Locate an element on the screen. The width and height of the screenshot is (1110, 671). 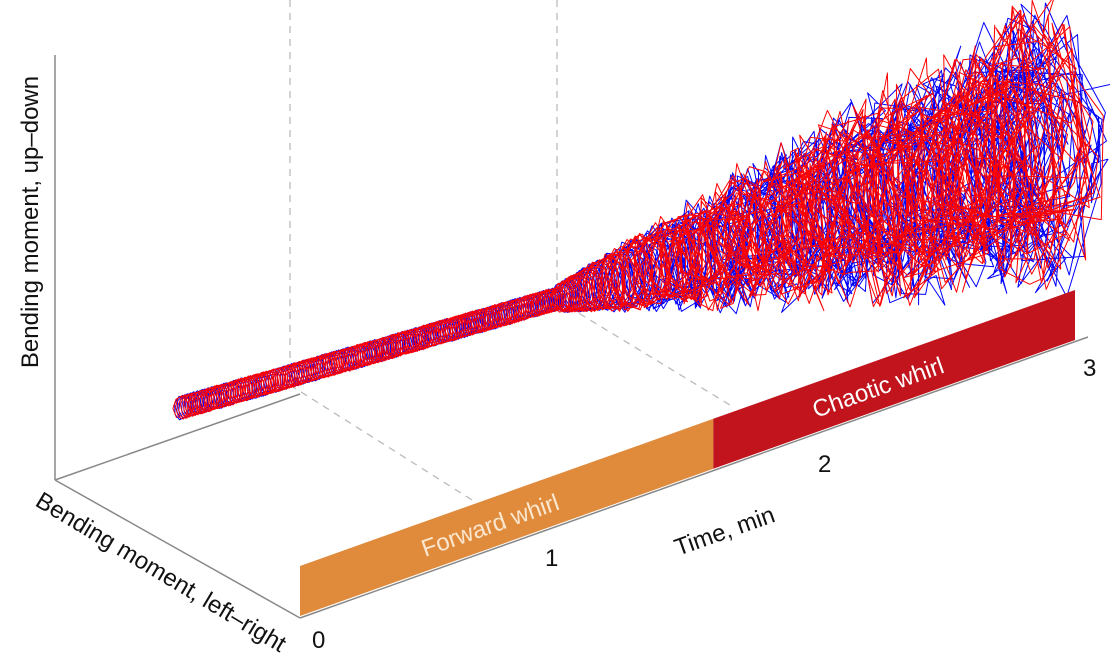
regime-bar-forward-whirl is located at coordinates (507, 517).